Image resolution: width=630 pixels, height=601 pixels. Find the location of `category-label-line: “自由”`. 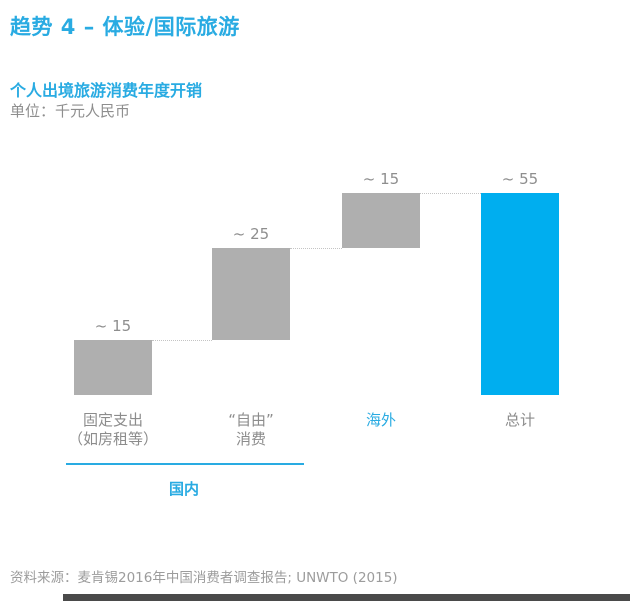

category-label-line: “自由” is located at coordinates (251, 420).